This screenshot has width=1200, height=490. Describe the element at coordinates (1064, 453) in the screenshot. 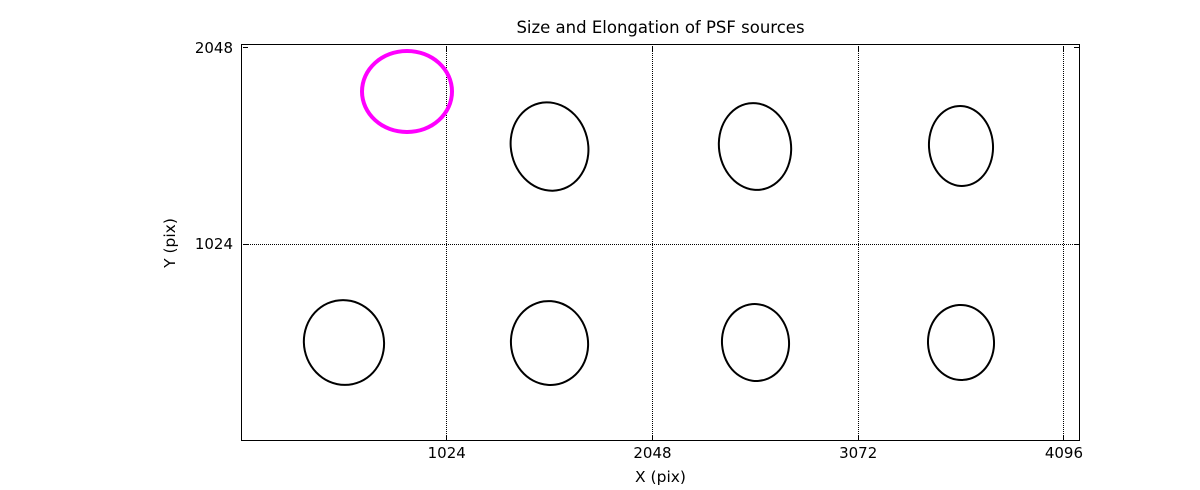

I see `x-tick-label-4096: 4096` at that location.